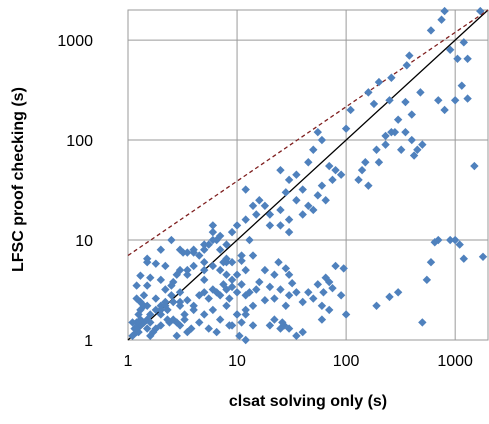 This screenshot has height=424, width=489. I want to click on y-tick-label: 1, so click(88, 341).